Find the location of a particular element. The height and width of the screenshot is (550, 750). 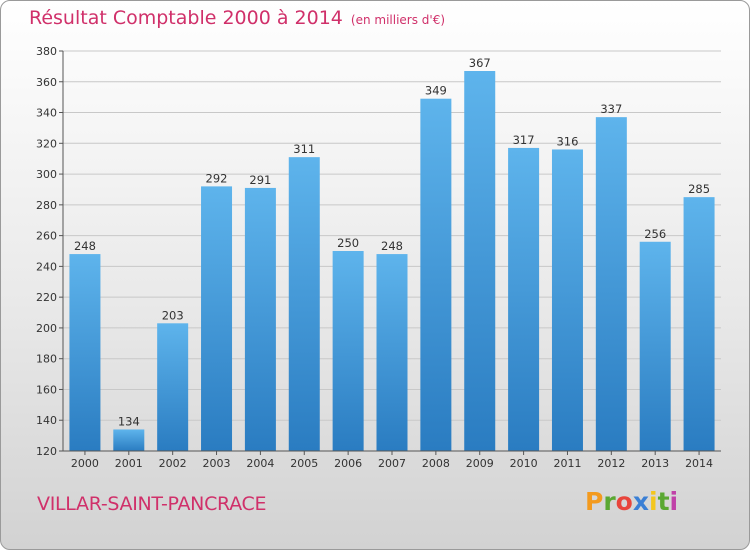

proxiti-logo: Proxiti is located at coordinates (631, 501).